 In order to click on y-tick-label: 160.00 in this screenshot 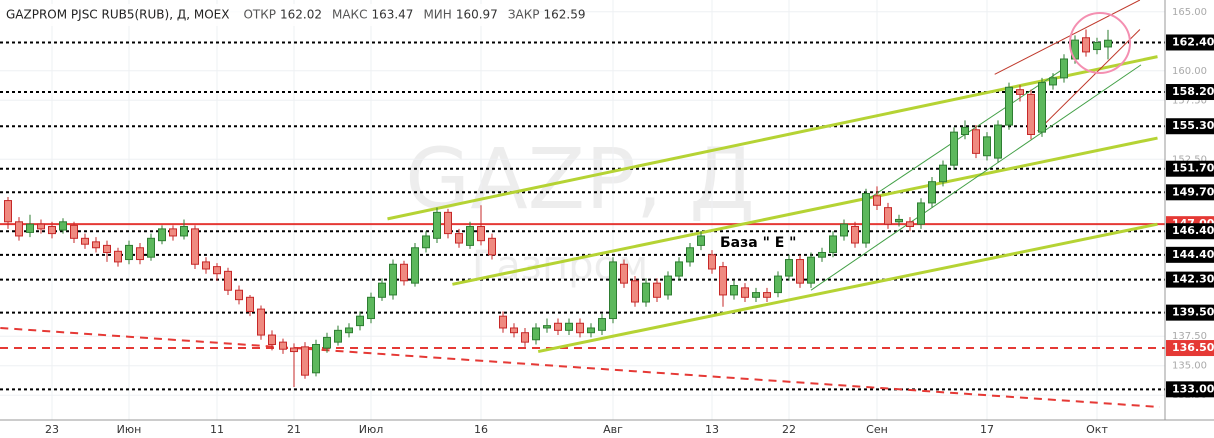, I will do `click(1189, 71)`.